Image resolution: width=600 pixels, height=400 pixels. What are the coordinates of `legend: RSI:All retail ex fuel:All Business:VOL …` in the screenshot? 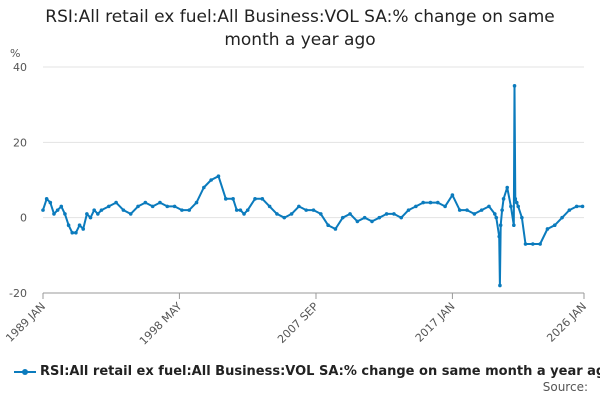 It's located at (307, 371).